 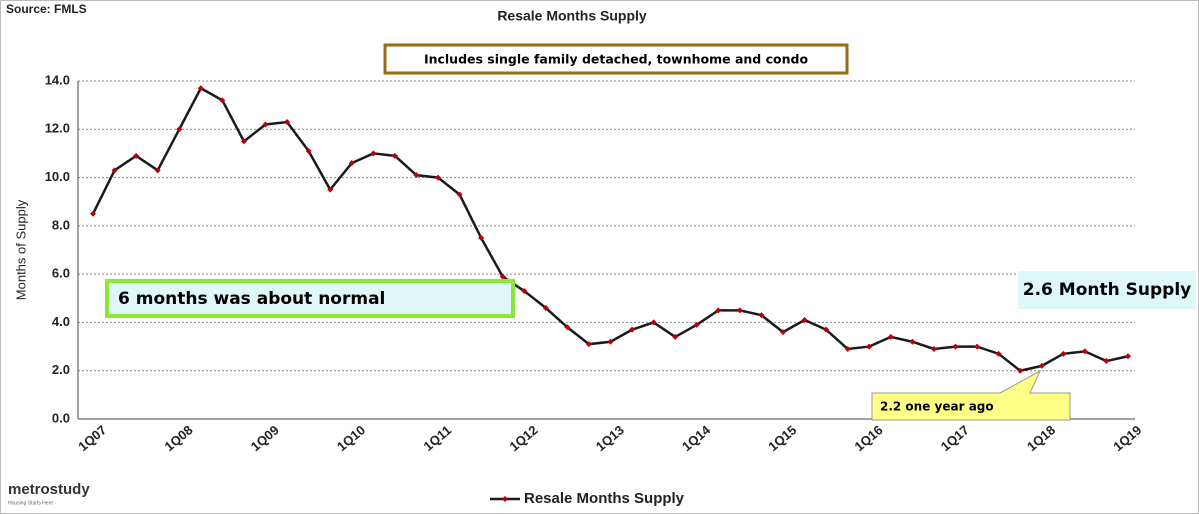 I want to click on legend-marker, so click(x=505, y=499).